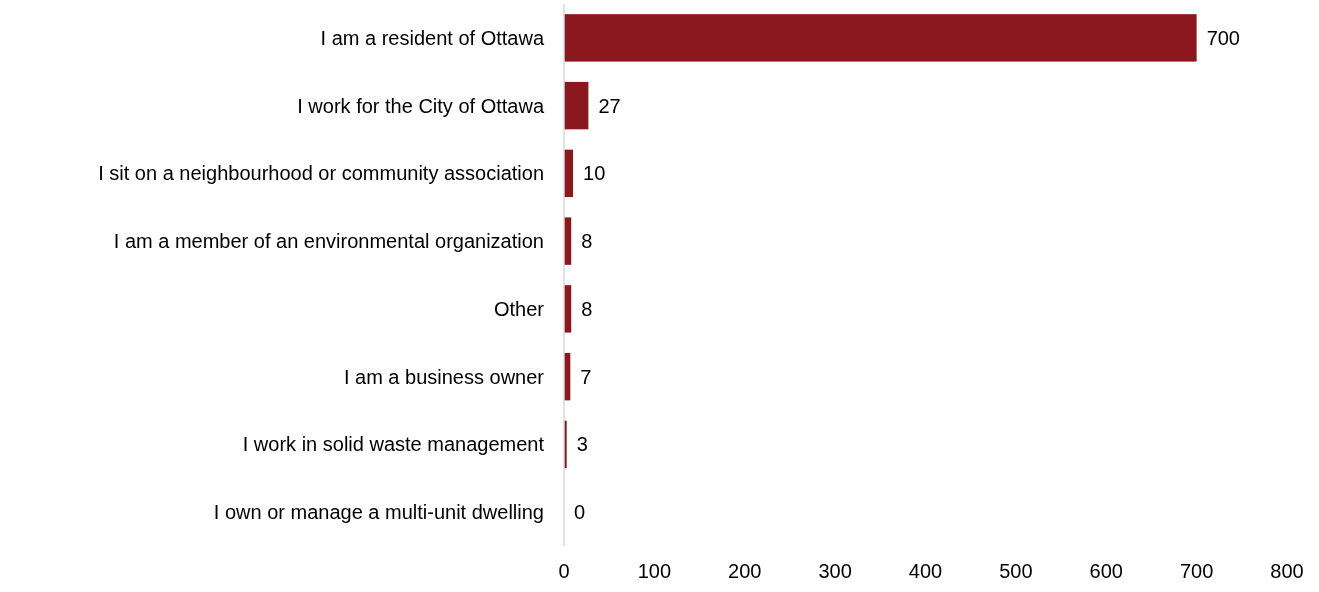  Describe the element at coordinates (564, 571) in the screenshot. I see `x-tick-label: 0` at that location.